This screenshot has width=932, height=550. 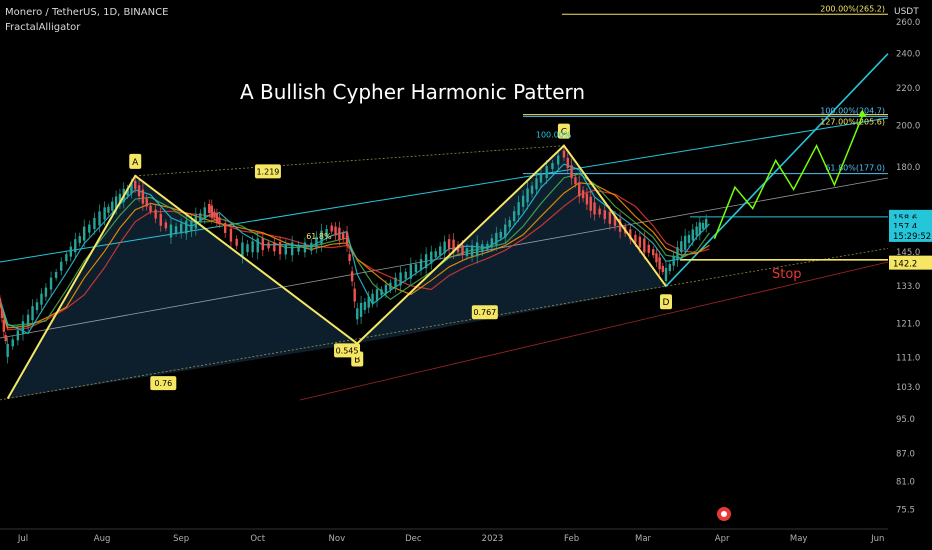 I want to click on y-tick-label: 75.5, so click(x=905, y=510).